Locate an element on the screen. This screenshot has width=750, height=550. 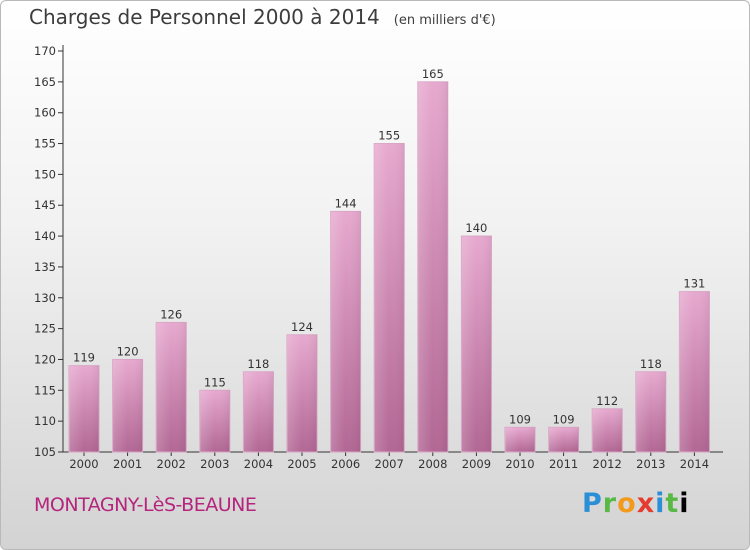
y-tick-label: 110 is located at coordinates (45, 421).